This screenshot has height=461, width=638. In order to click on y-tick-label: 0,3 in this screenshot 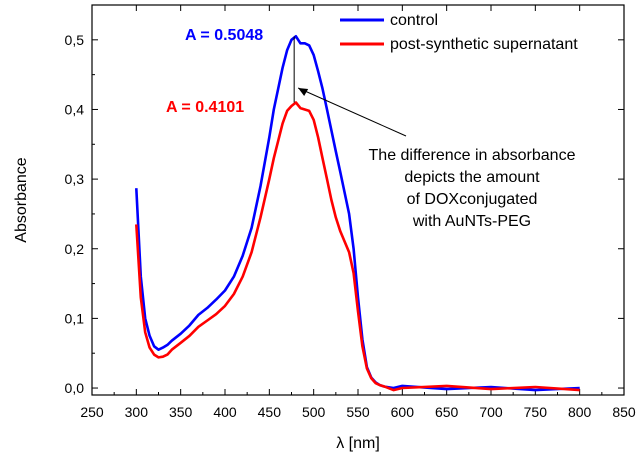, I will do `click(75, 179)`.